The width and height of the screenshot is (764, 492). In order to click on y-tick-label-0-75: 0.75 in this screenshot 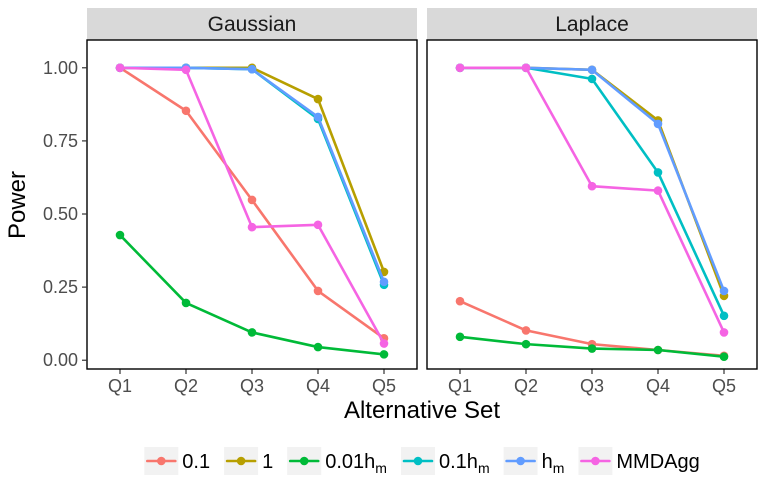, I will do `click(60, 141)`.